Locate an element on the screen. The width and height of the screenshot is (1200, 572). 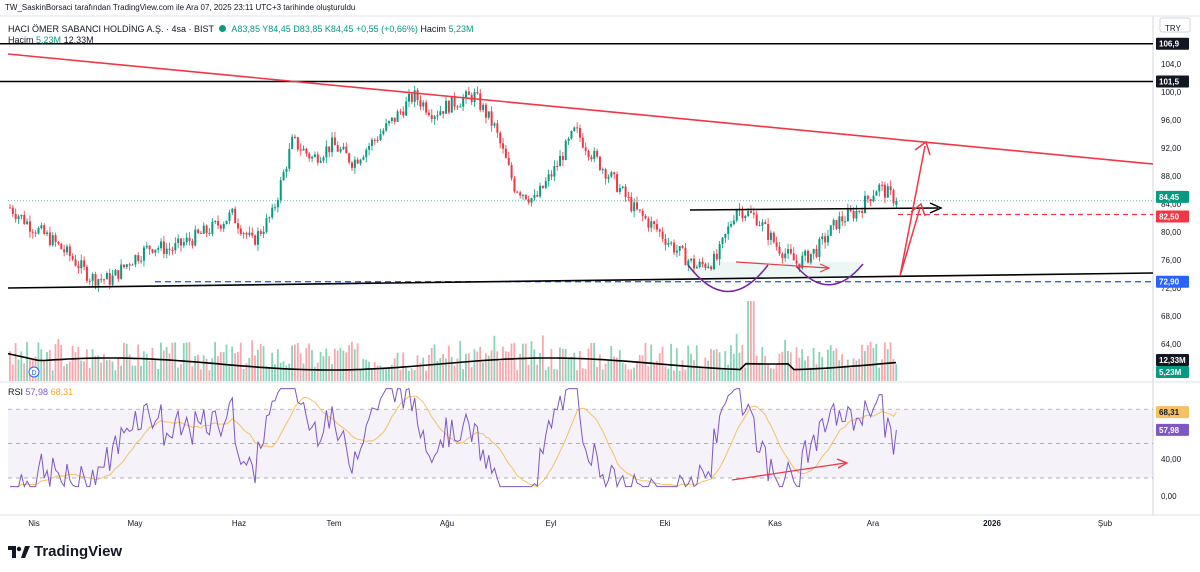
price-label-text: 106,9 is located at coordinates (1169, 44).